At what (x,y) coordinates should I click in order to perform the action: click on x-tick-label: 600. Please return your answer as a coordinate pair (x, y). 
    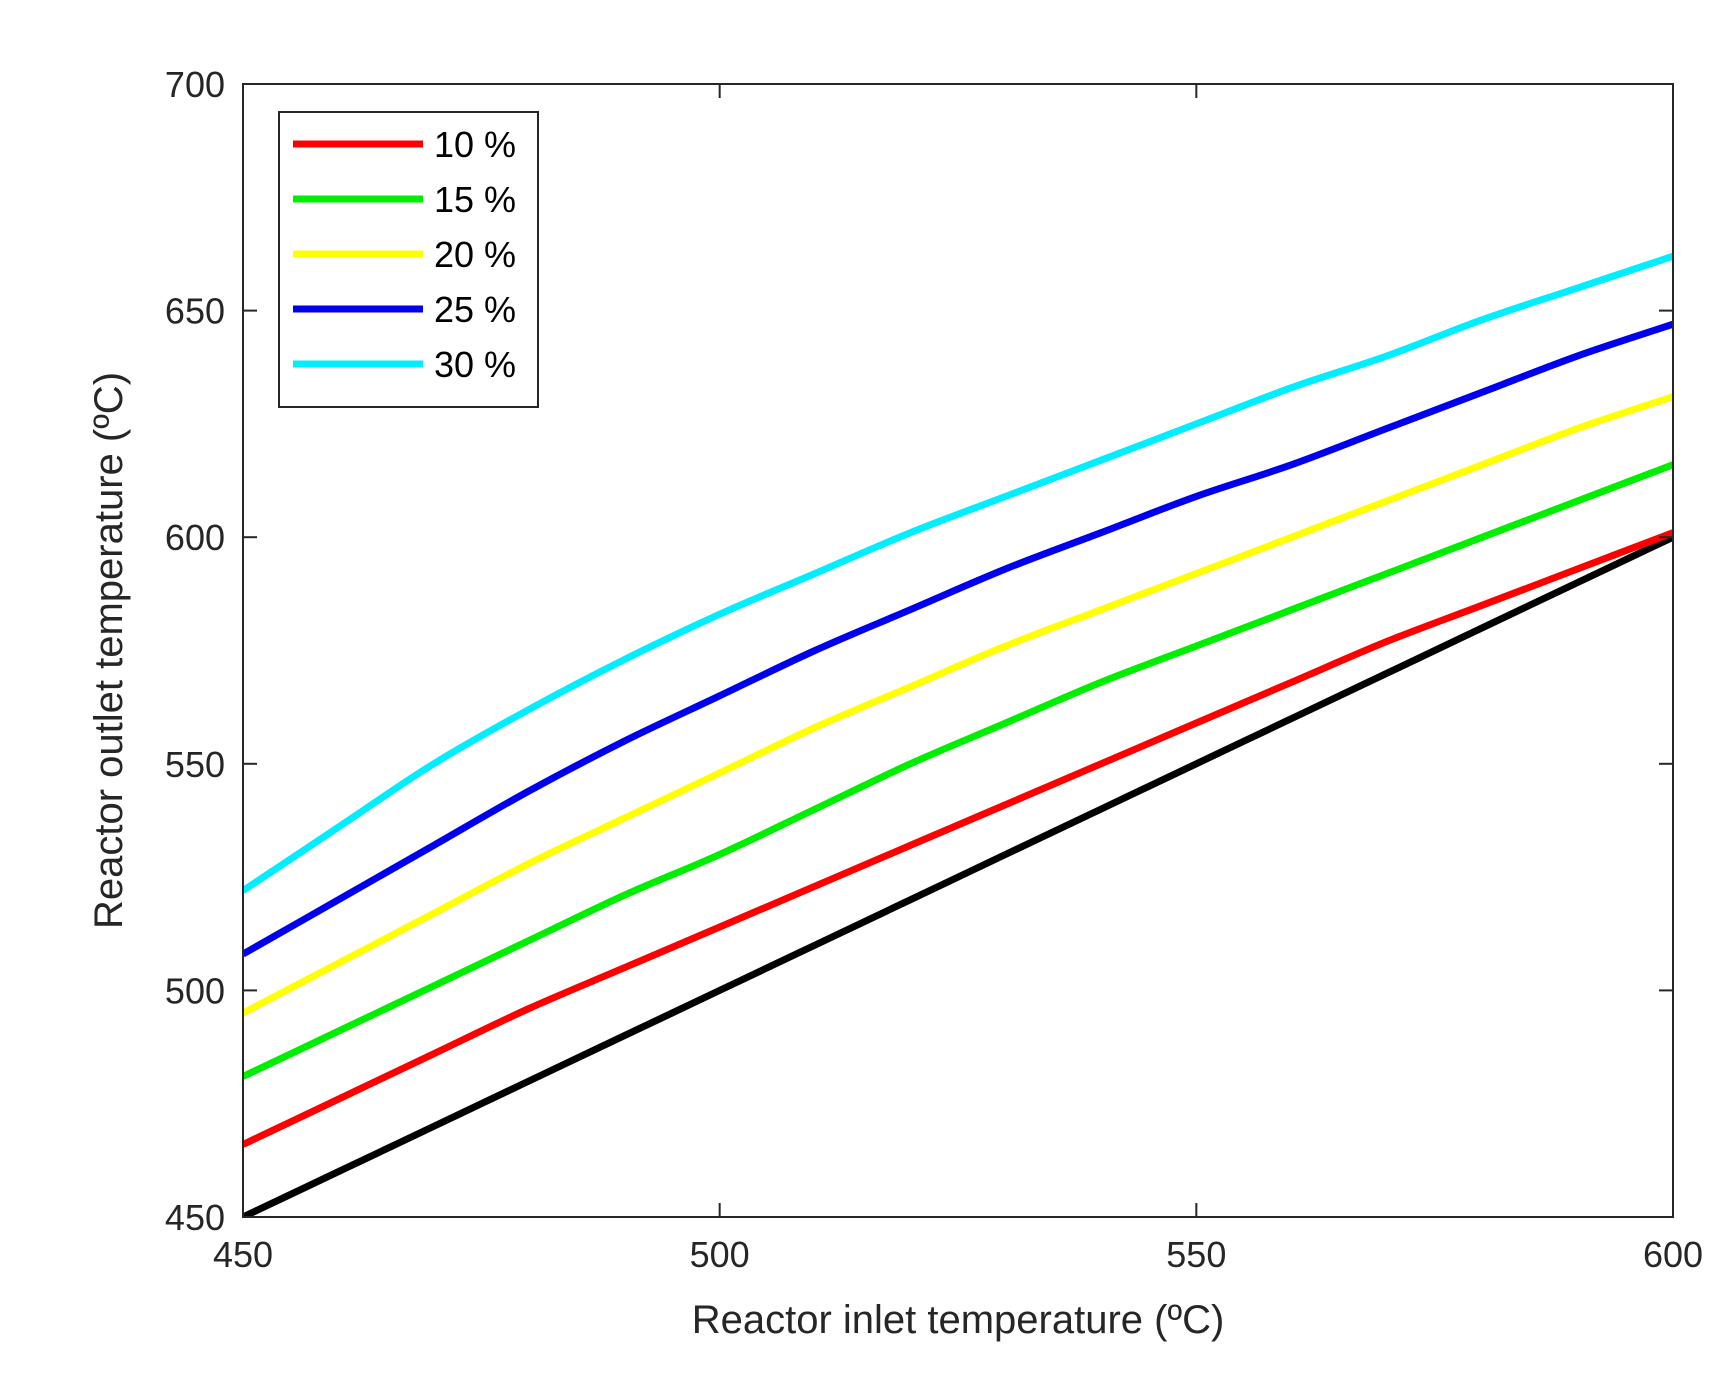
    Looking at the image, I should click on (1673, 1254).